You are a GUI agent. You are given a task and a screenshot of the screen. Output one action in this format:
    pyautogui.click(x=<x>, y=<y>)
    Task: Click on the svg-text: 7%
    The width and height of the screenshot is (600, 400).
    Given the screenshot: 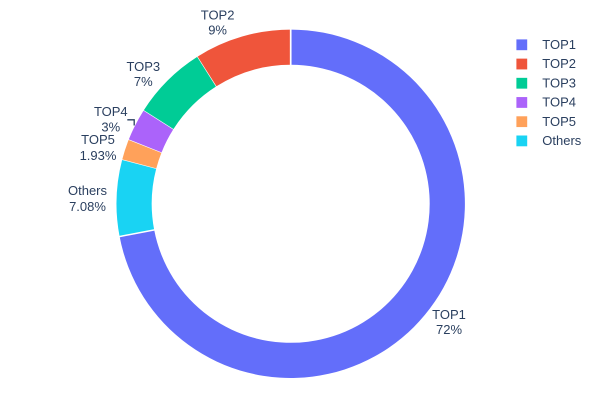 What is the action you would take?
    pyautogui.click(x=143, y=81)
    